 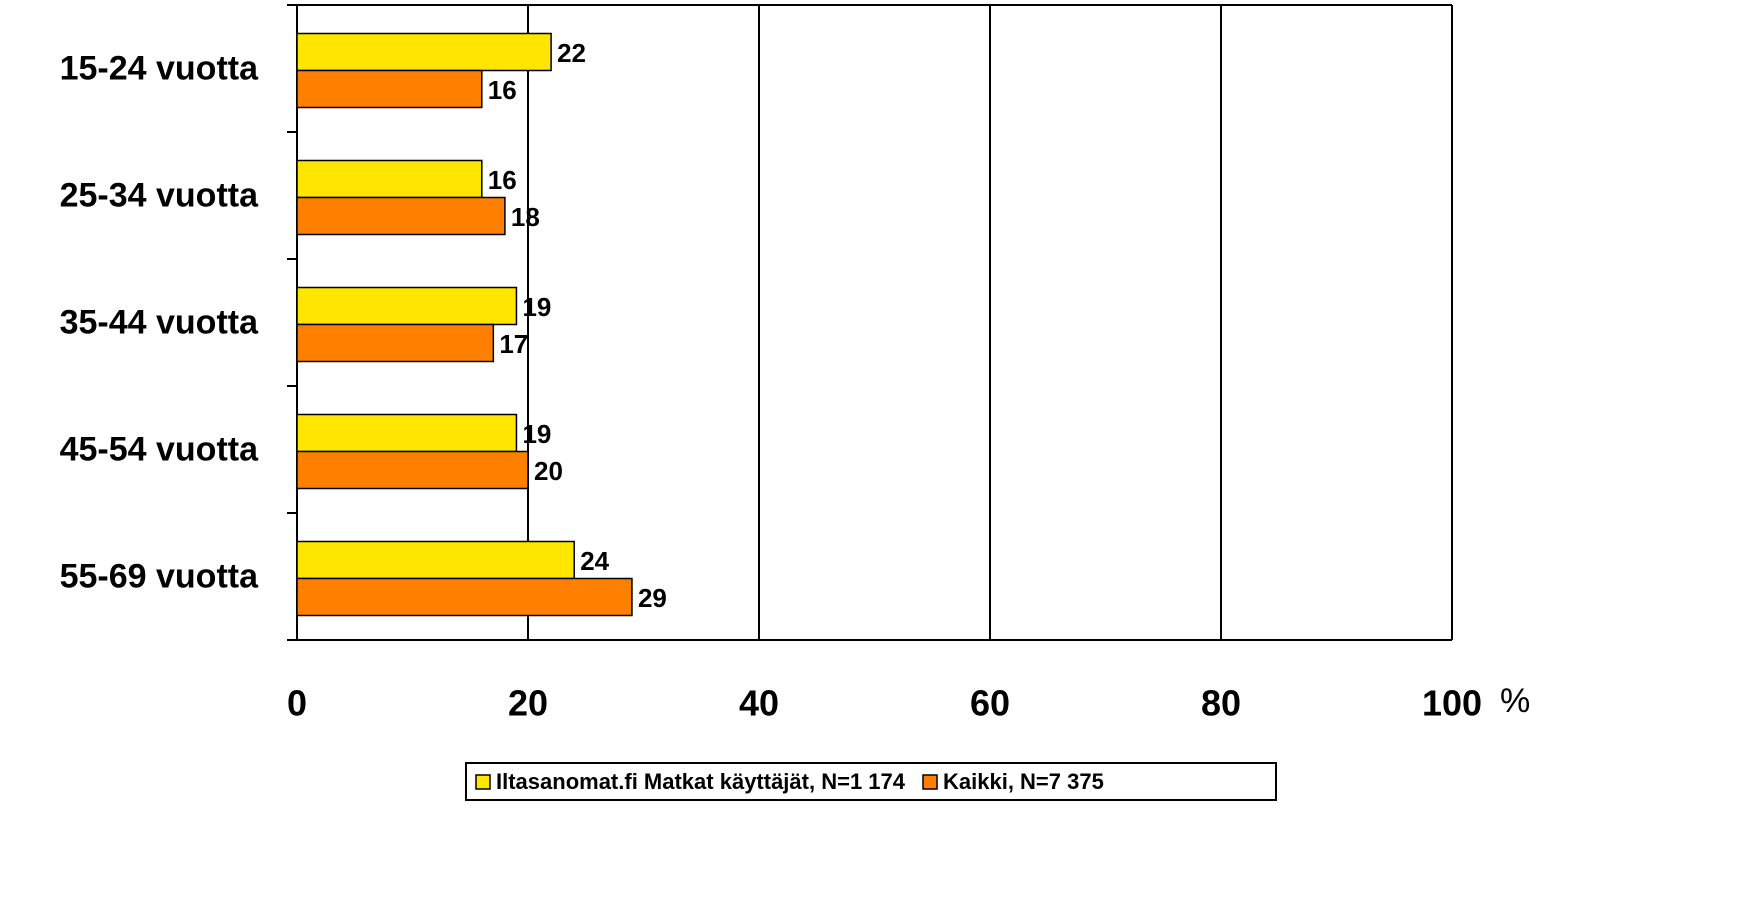 What do you see at coordinates (1515, 701) in the screenshot?
I see `x-axis-label: %` at bounding box center [1515, 701].